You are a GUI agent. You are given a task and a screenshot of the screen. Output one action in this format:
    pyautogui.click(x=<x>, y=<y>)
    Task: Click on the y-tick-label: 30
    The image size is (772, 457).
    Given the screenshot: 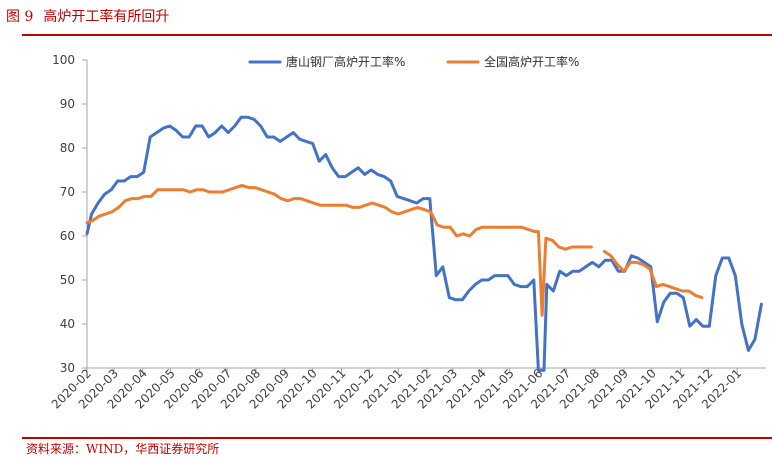 What is the action you would take?
    pyautogui.click(x=67, y=368)
    